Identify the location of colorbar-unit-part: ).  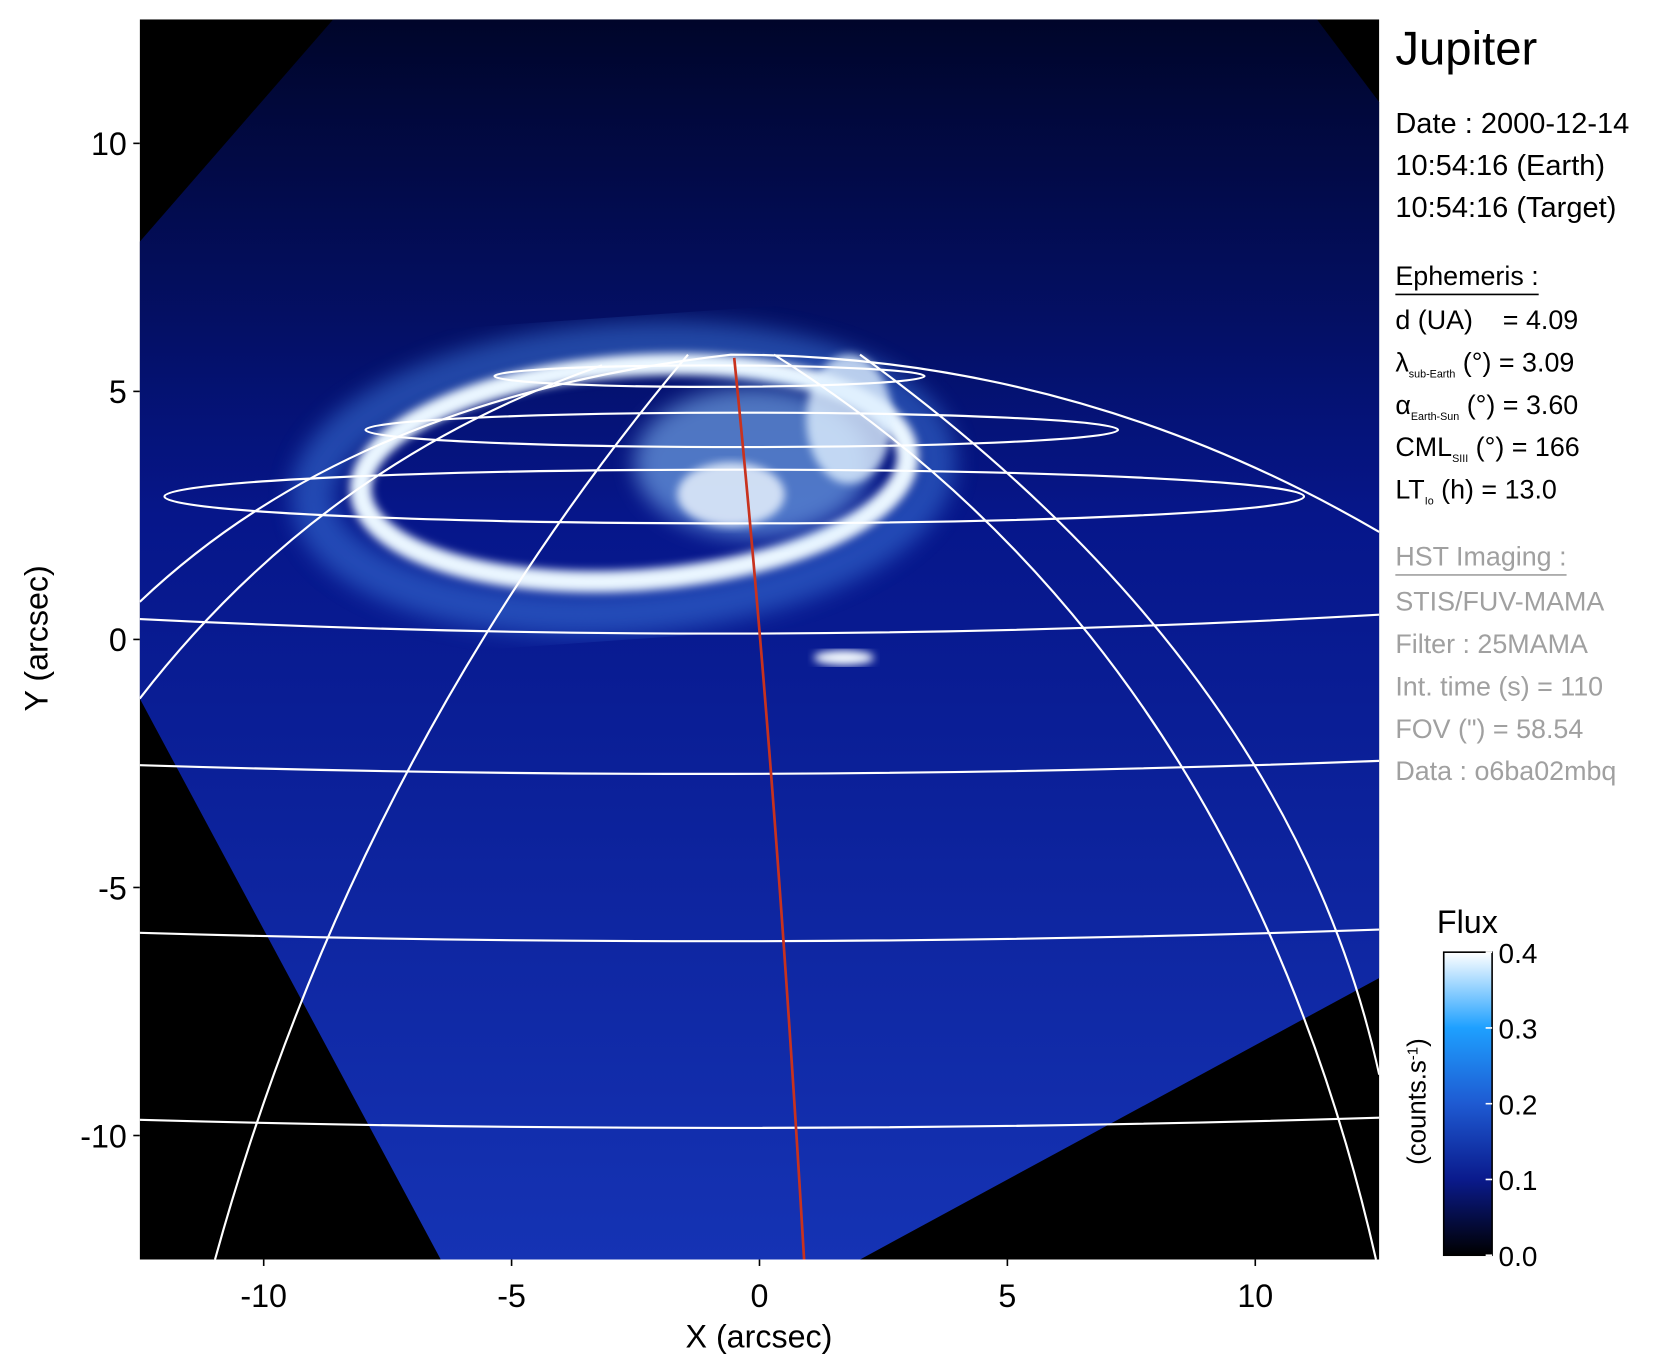
(1417, 1042).